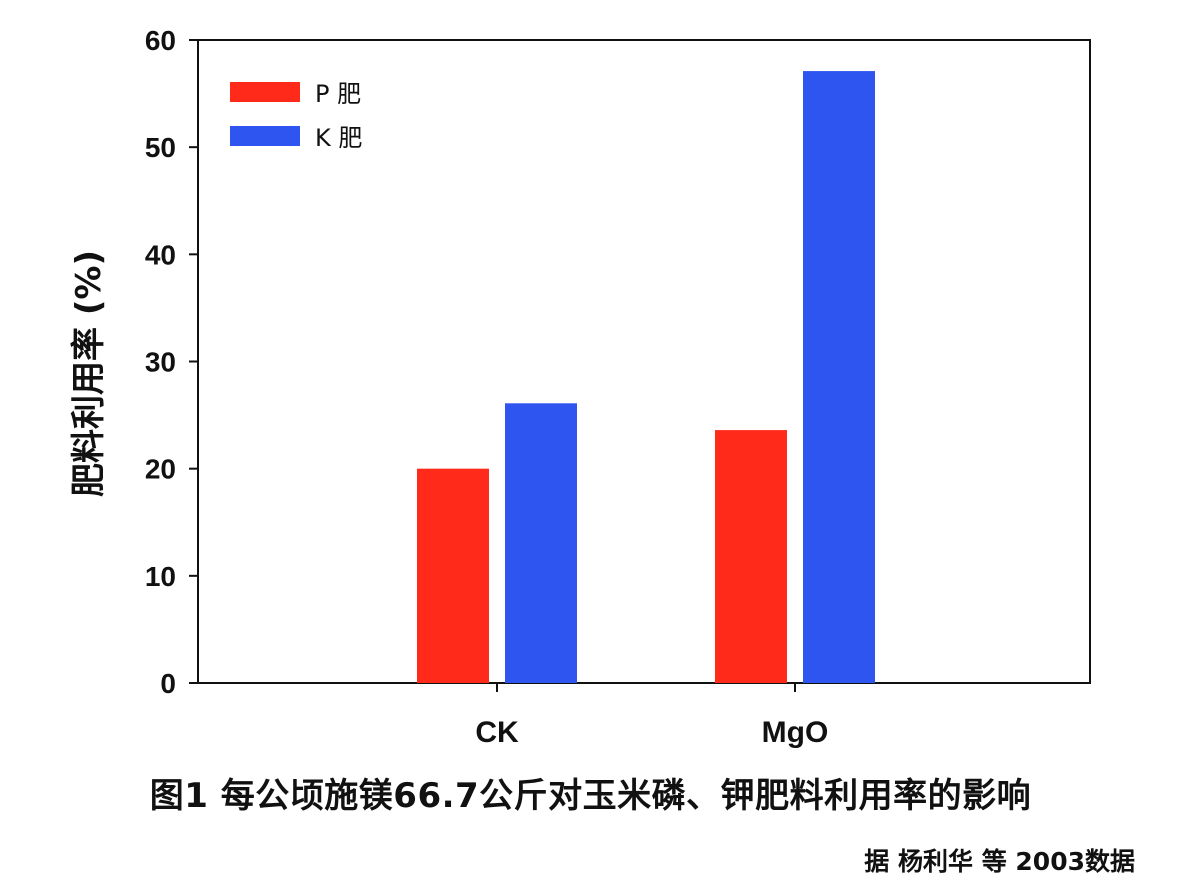 The width and height of the screenshot is (1181, 896). Describe the element at coordinates (453, 575) in the screenshot. I see `bar-p-ck` at that location.